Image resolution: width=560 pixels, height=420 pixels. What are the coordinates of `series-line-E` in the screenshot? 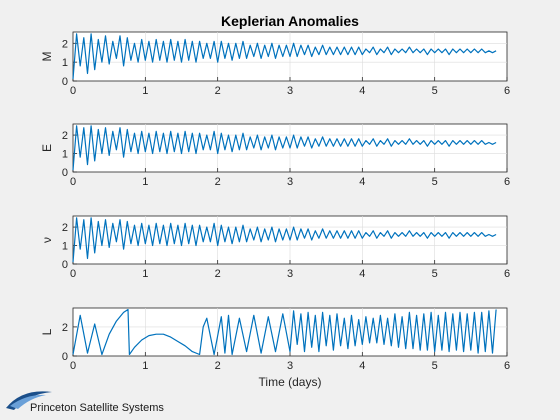 It's located at (284, 148).